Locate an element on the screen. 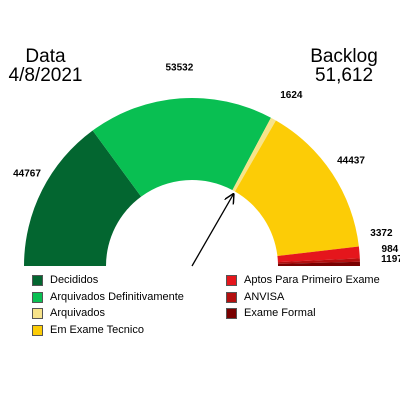 The width and height of the screenshot is (400, 400). legend-label: Arquivados Definitivamente is located at coordinates (117, 297).